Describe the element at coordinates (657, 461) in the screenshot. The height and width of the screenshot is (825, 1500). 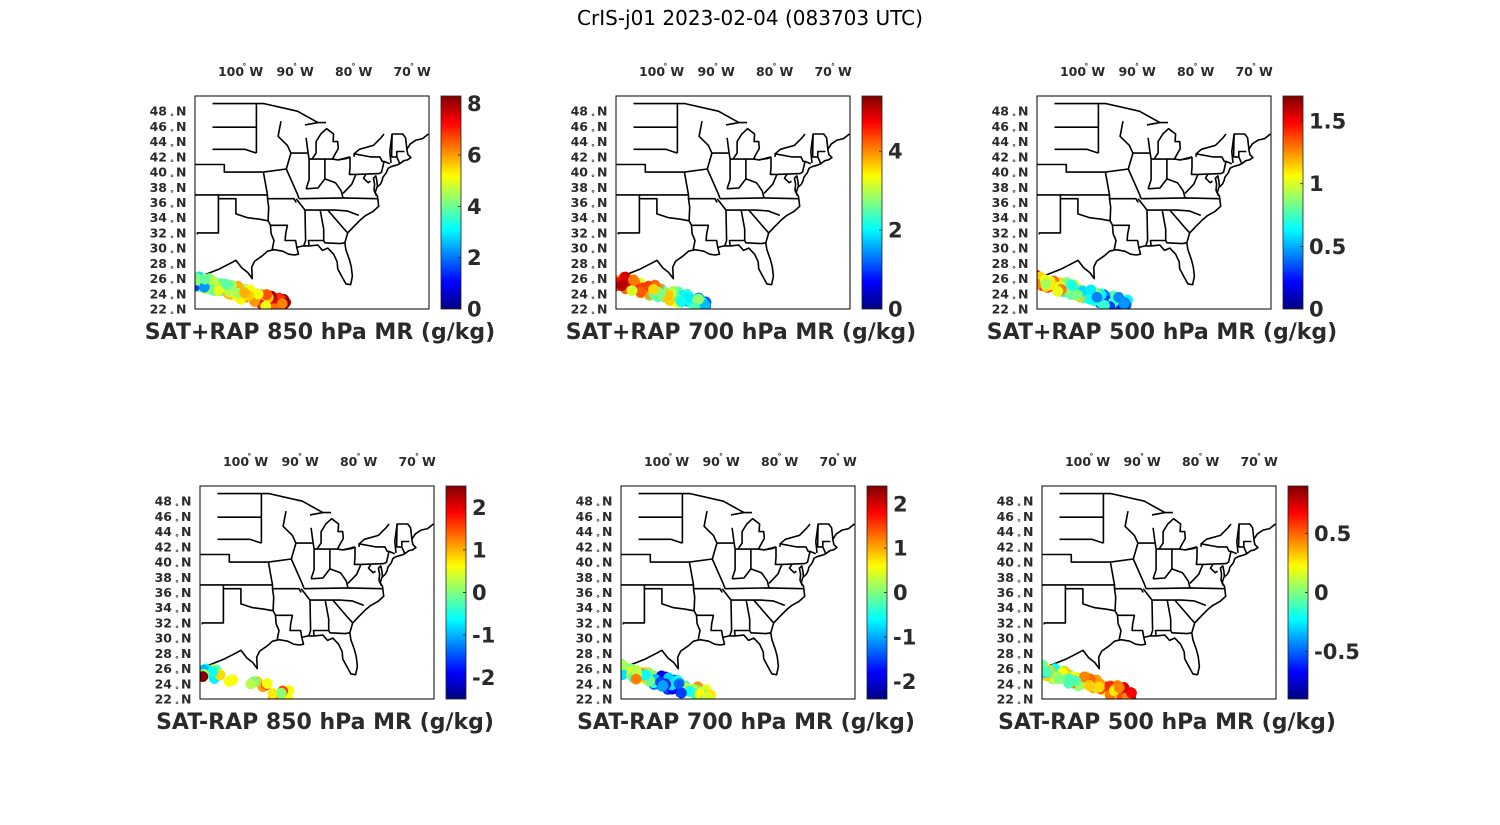
I see `lon-tick-label: 100` at that location.